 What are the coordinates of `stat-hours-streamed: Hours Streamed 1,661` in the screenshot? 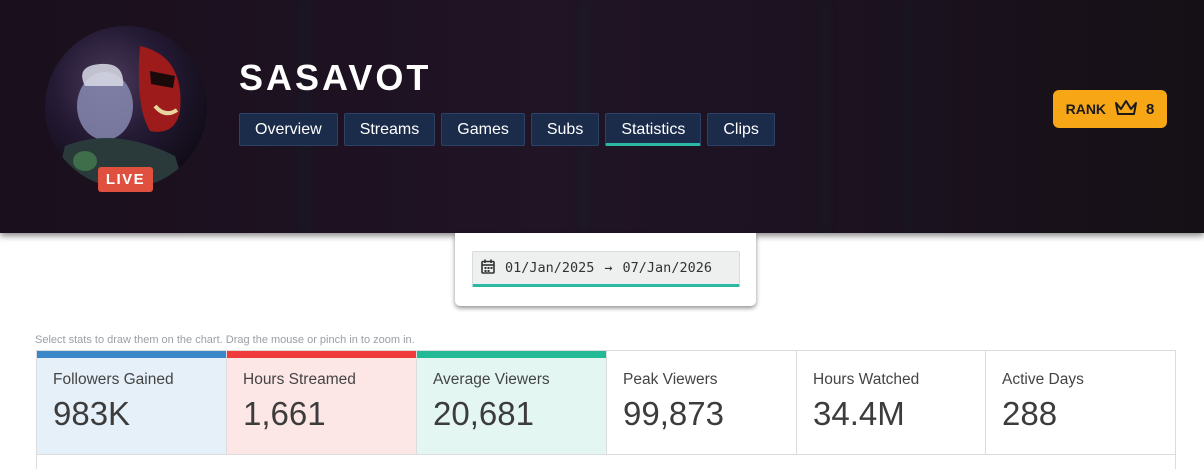 It's located at (322, 402).